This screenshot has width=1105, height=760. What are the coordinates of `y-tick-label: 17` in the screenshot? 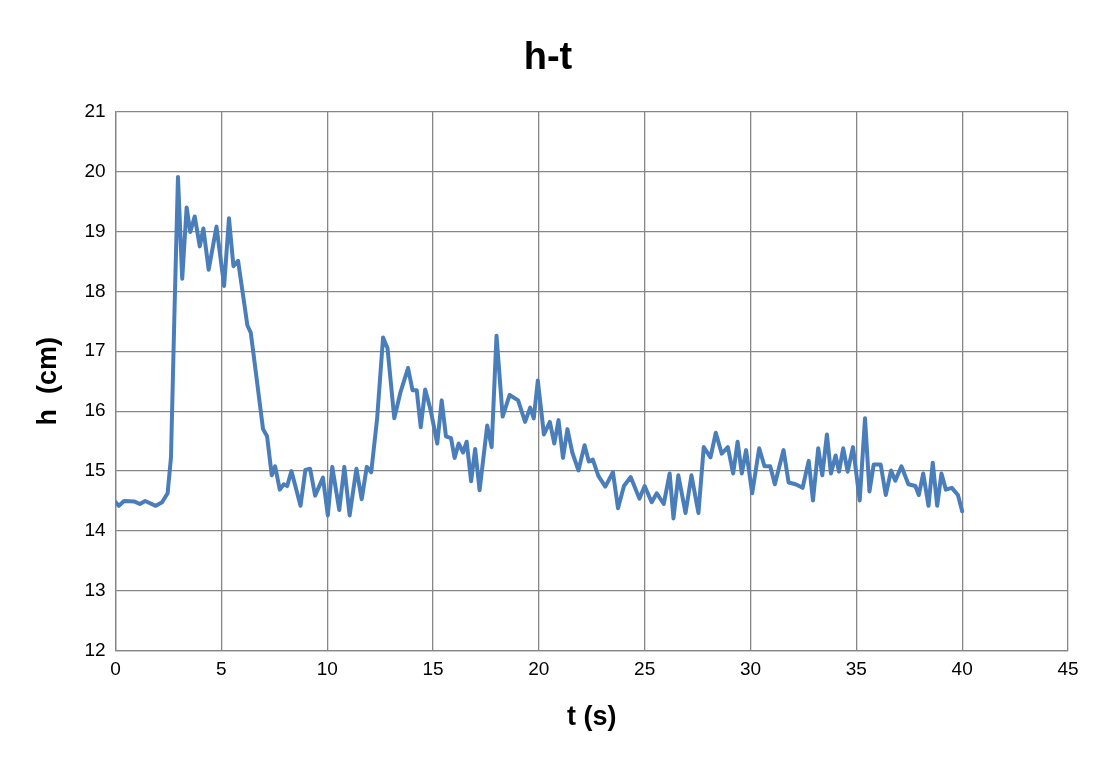 It's located at (95, 350).